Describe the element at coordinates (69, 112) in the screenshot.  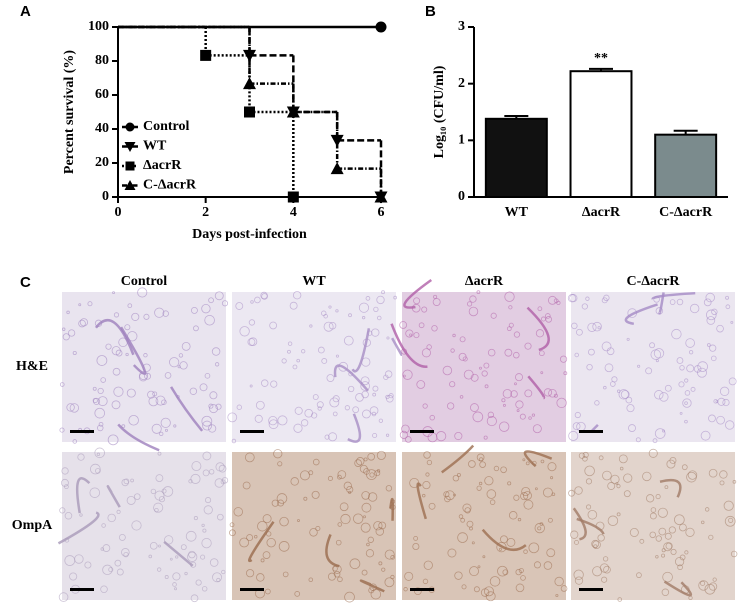
I see `y-axis-label: Percent survival (%)` at that location.